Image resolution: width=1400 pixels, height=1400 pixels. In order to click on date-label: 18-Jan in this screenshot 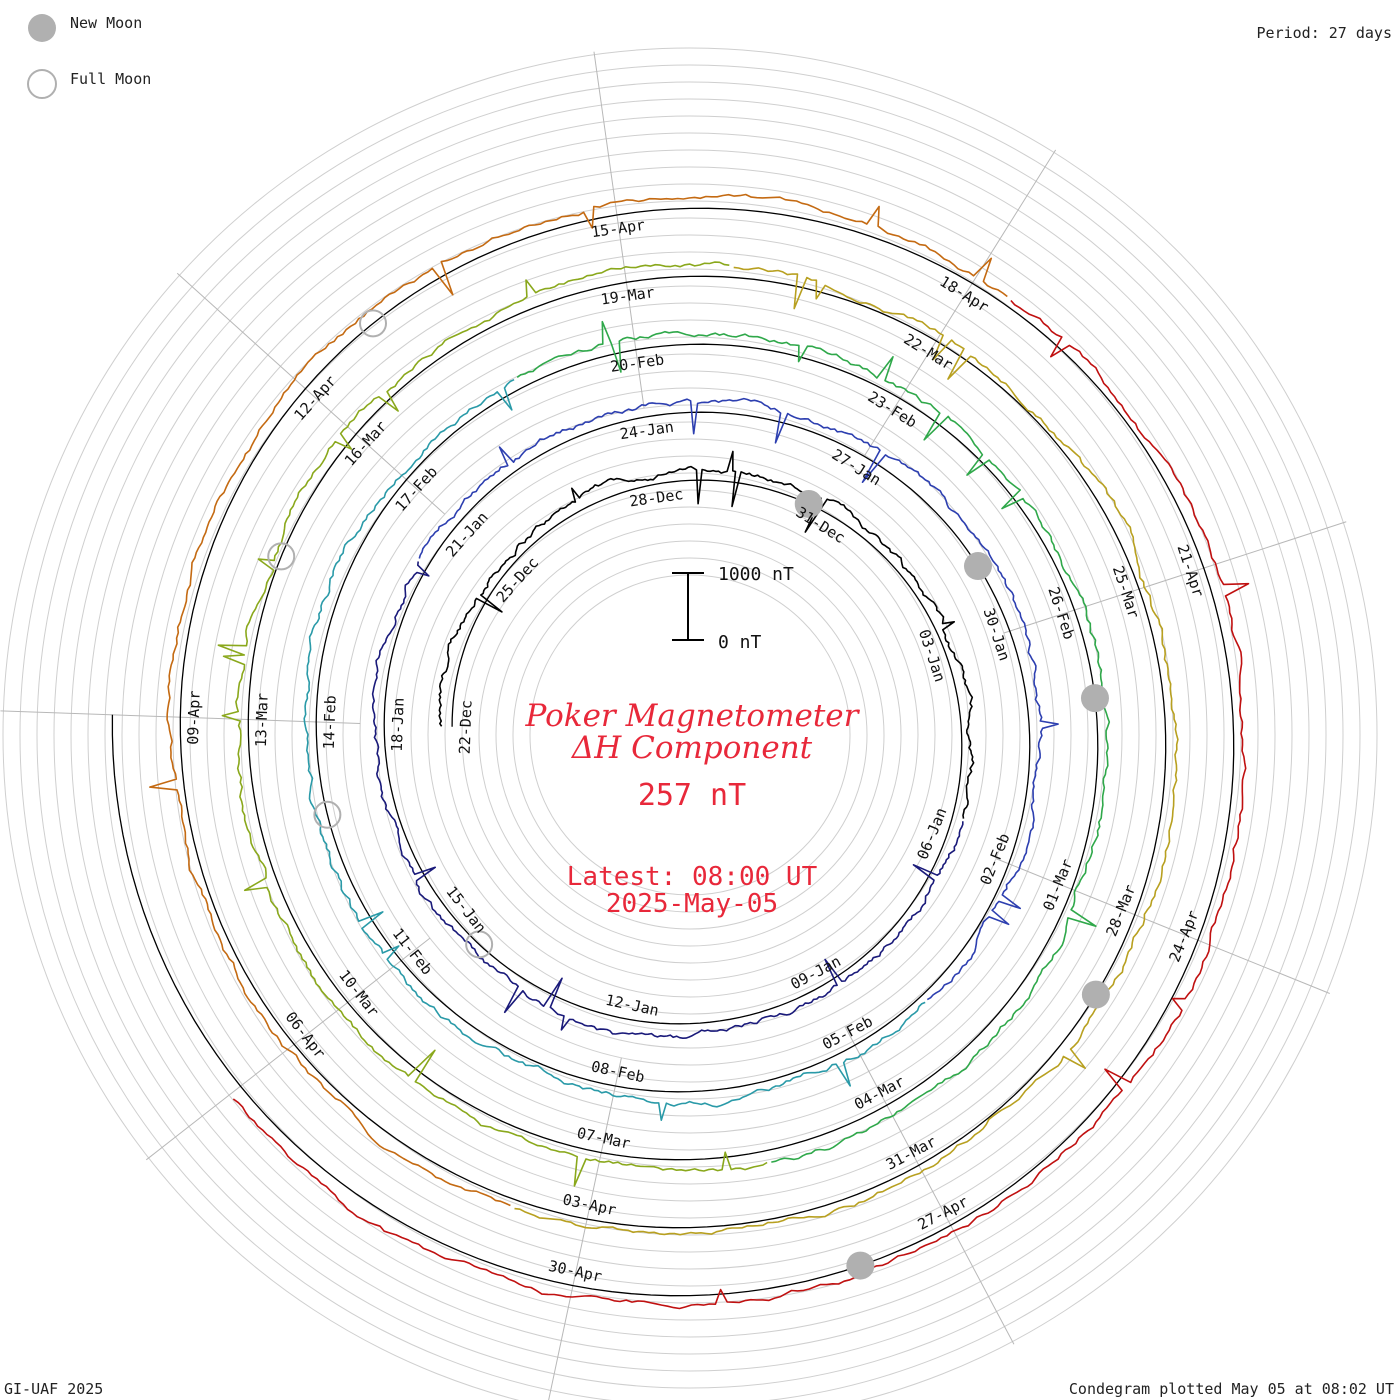, I will do `click(398, 724)`.